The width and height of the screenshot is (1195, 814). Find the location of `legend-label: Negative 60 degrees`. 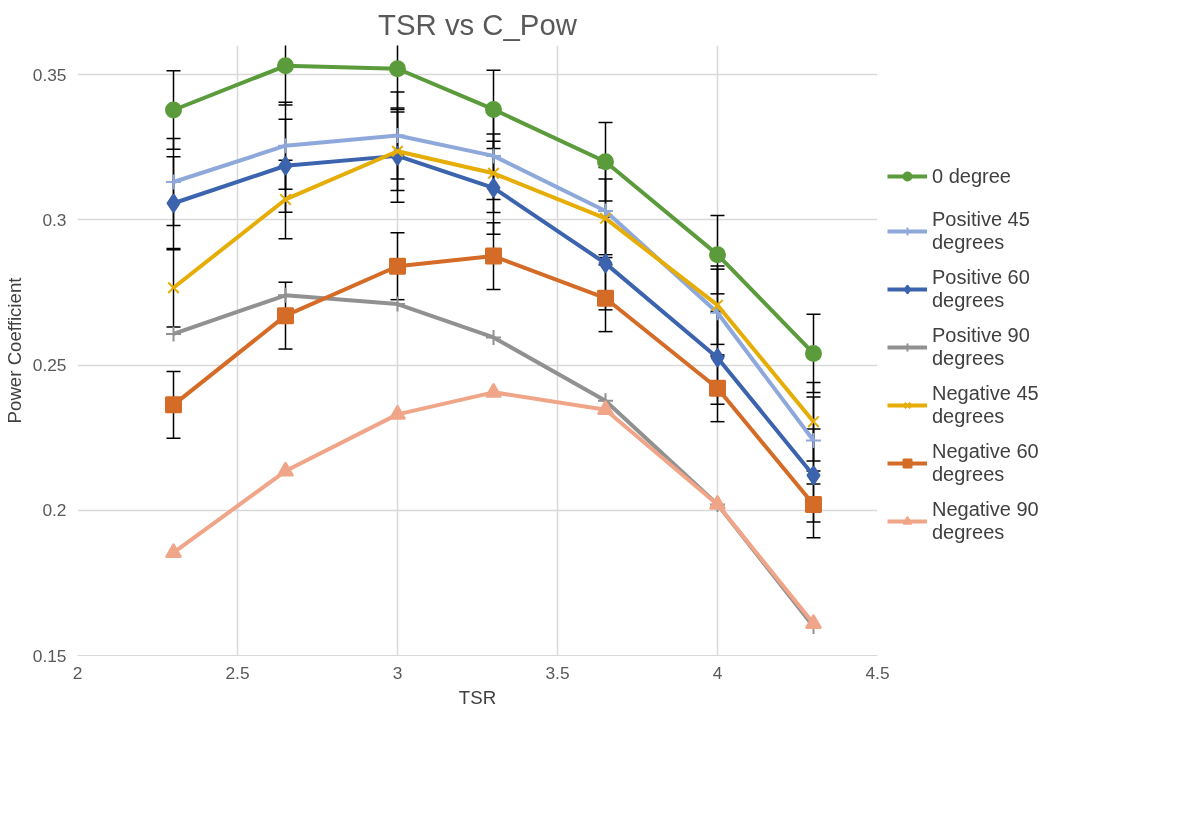

legend-label: Negative 60 degrees is located at coordinates (985, 463).